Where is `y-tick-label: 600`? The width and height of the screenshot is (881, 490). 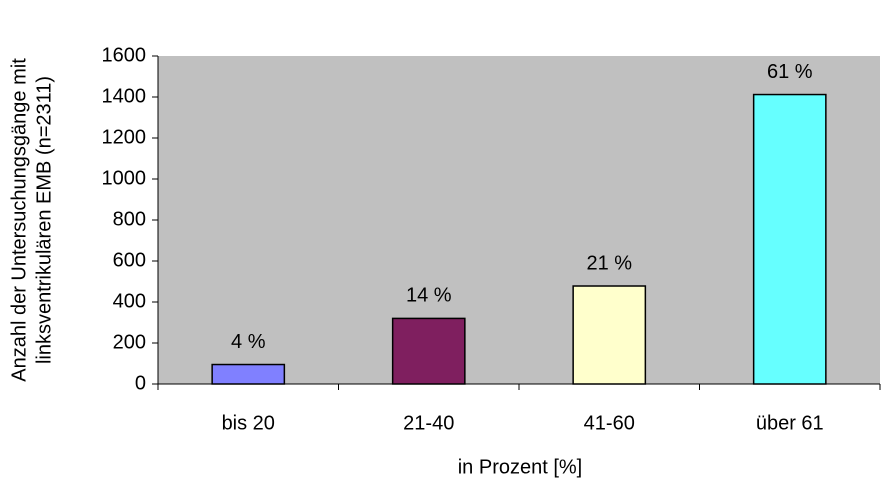
y-tick-label: 600 is located at coordinates (129, 260).